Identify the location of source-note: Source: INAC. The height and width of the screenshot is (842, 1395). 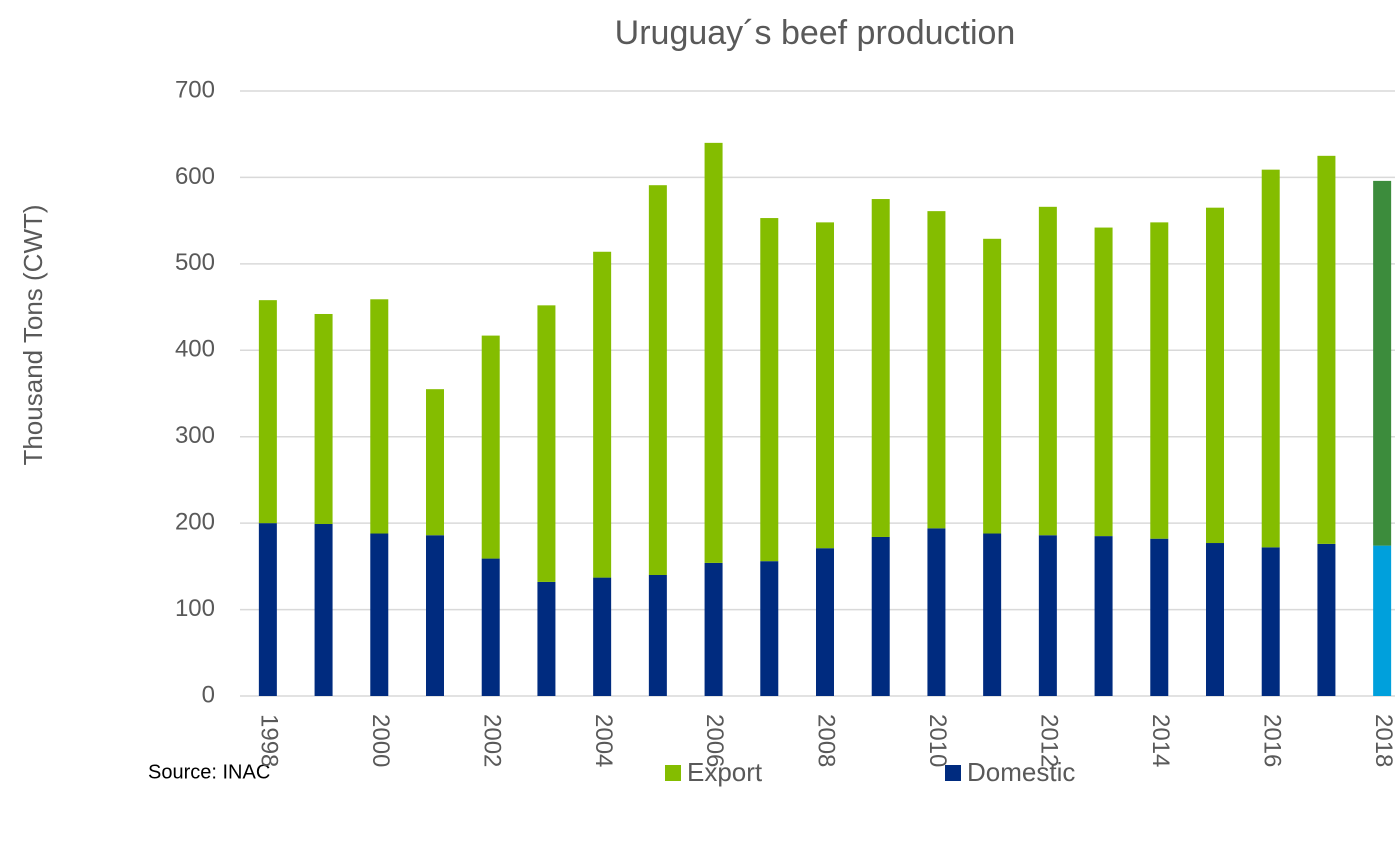
(209, 772).